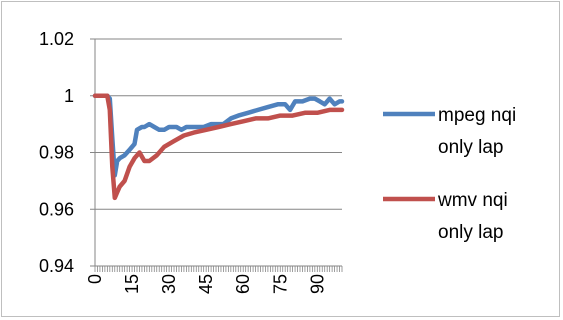 The width and height of the screenshot is (563, 320). Describe the element at coordinates (317, 284) in the screenshot. I see `x-tick-label: 90` at that location.